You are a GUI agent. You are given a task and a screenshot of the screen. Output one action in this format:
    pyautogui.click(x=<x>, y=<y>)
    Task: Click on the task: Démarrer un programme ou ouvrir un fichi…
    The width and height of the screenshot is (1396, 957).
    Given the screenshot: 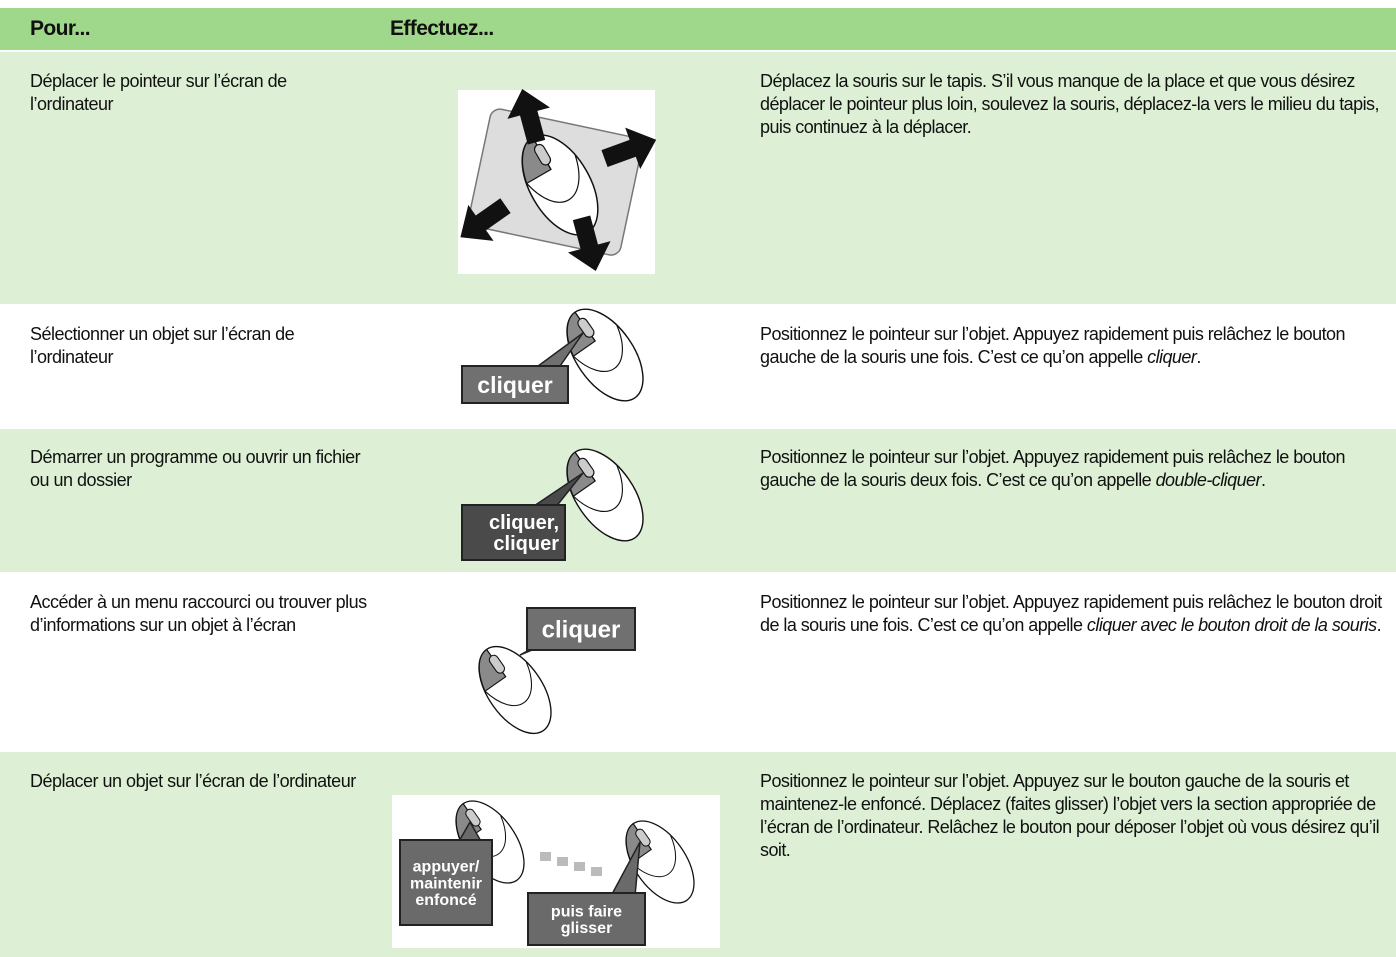 What is the action you would take?
    pyautogui.click(x=195, y=468)
    